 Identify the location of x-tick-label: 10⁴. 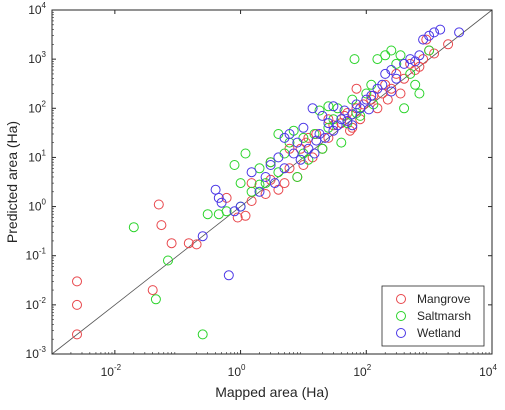
(488, 371).